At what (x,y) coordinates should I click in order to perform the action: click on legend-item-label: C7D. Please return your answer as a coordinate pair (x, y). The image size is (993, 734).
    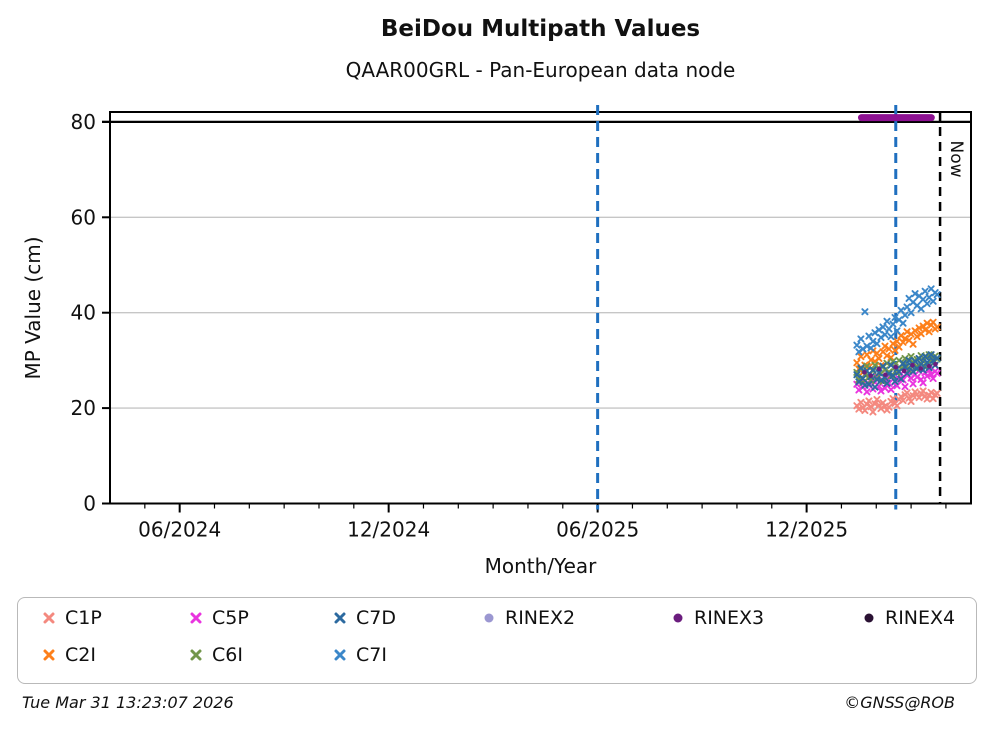
    Looking at the image, I should click on (376, 618).